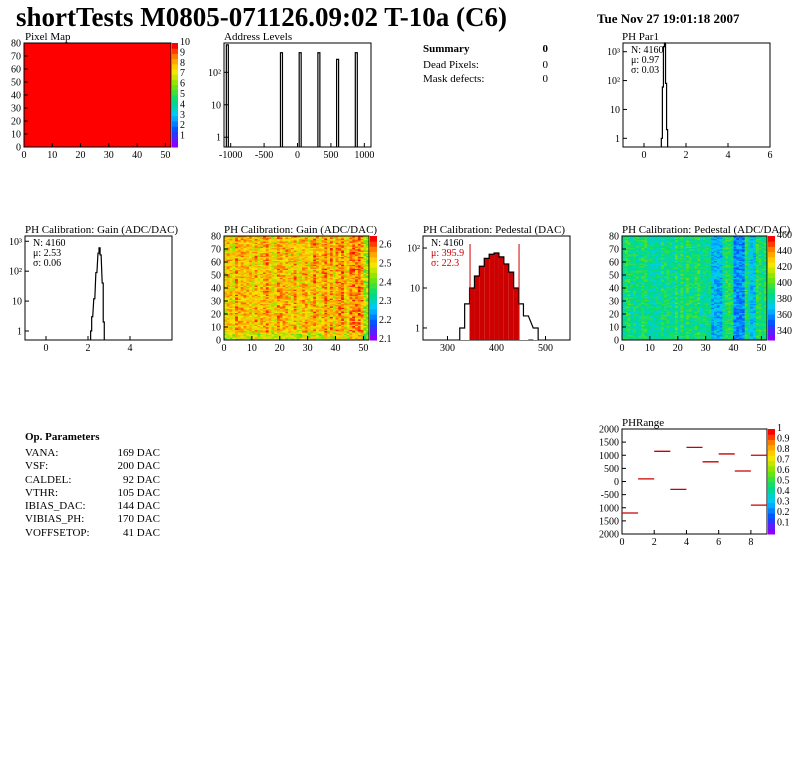 This screenshot has width=796, height=772. Describe the element at coordinates (16, 109) in the screenshot. I see `y-tick-label: 30` at that location.